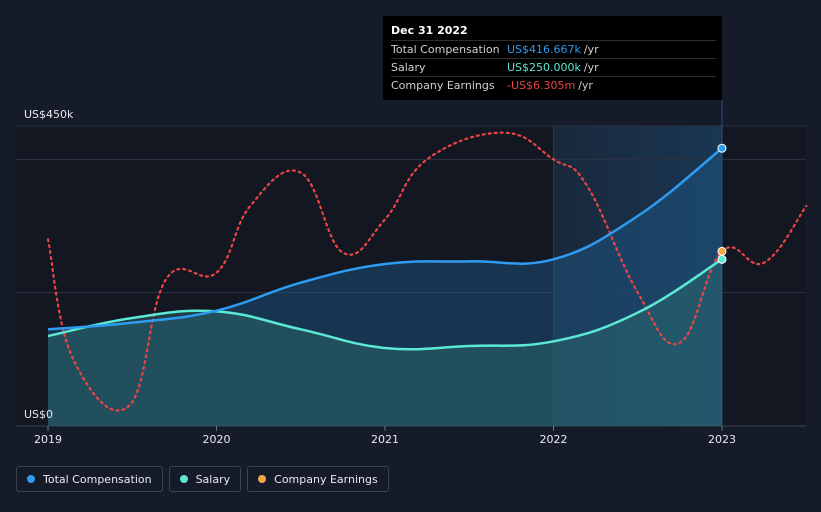 The height and width of the screenshot is (512, 821). I want to click on company-earnings-marker, so click(722, 251).